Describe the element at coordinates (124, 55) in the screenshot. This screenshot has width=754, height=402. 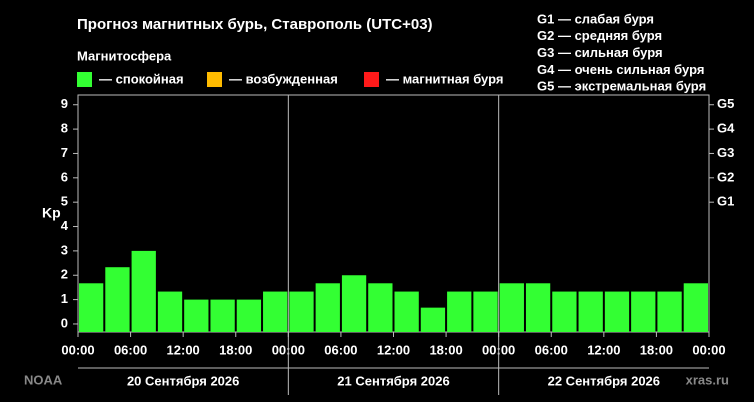
I see `subtitle: Магнитосфера` at that location.